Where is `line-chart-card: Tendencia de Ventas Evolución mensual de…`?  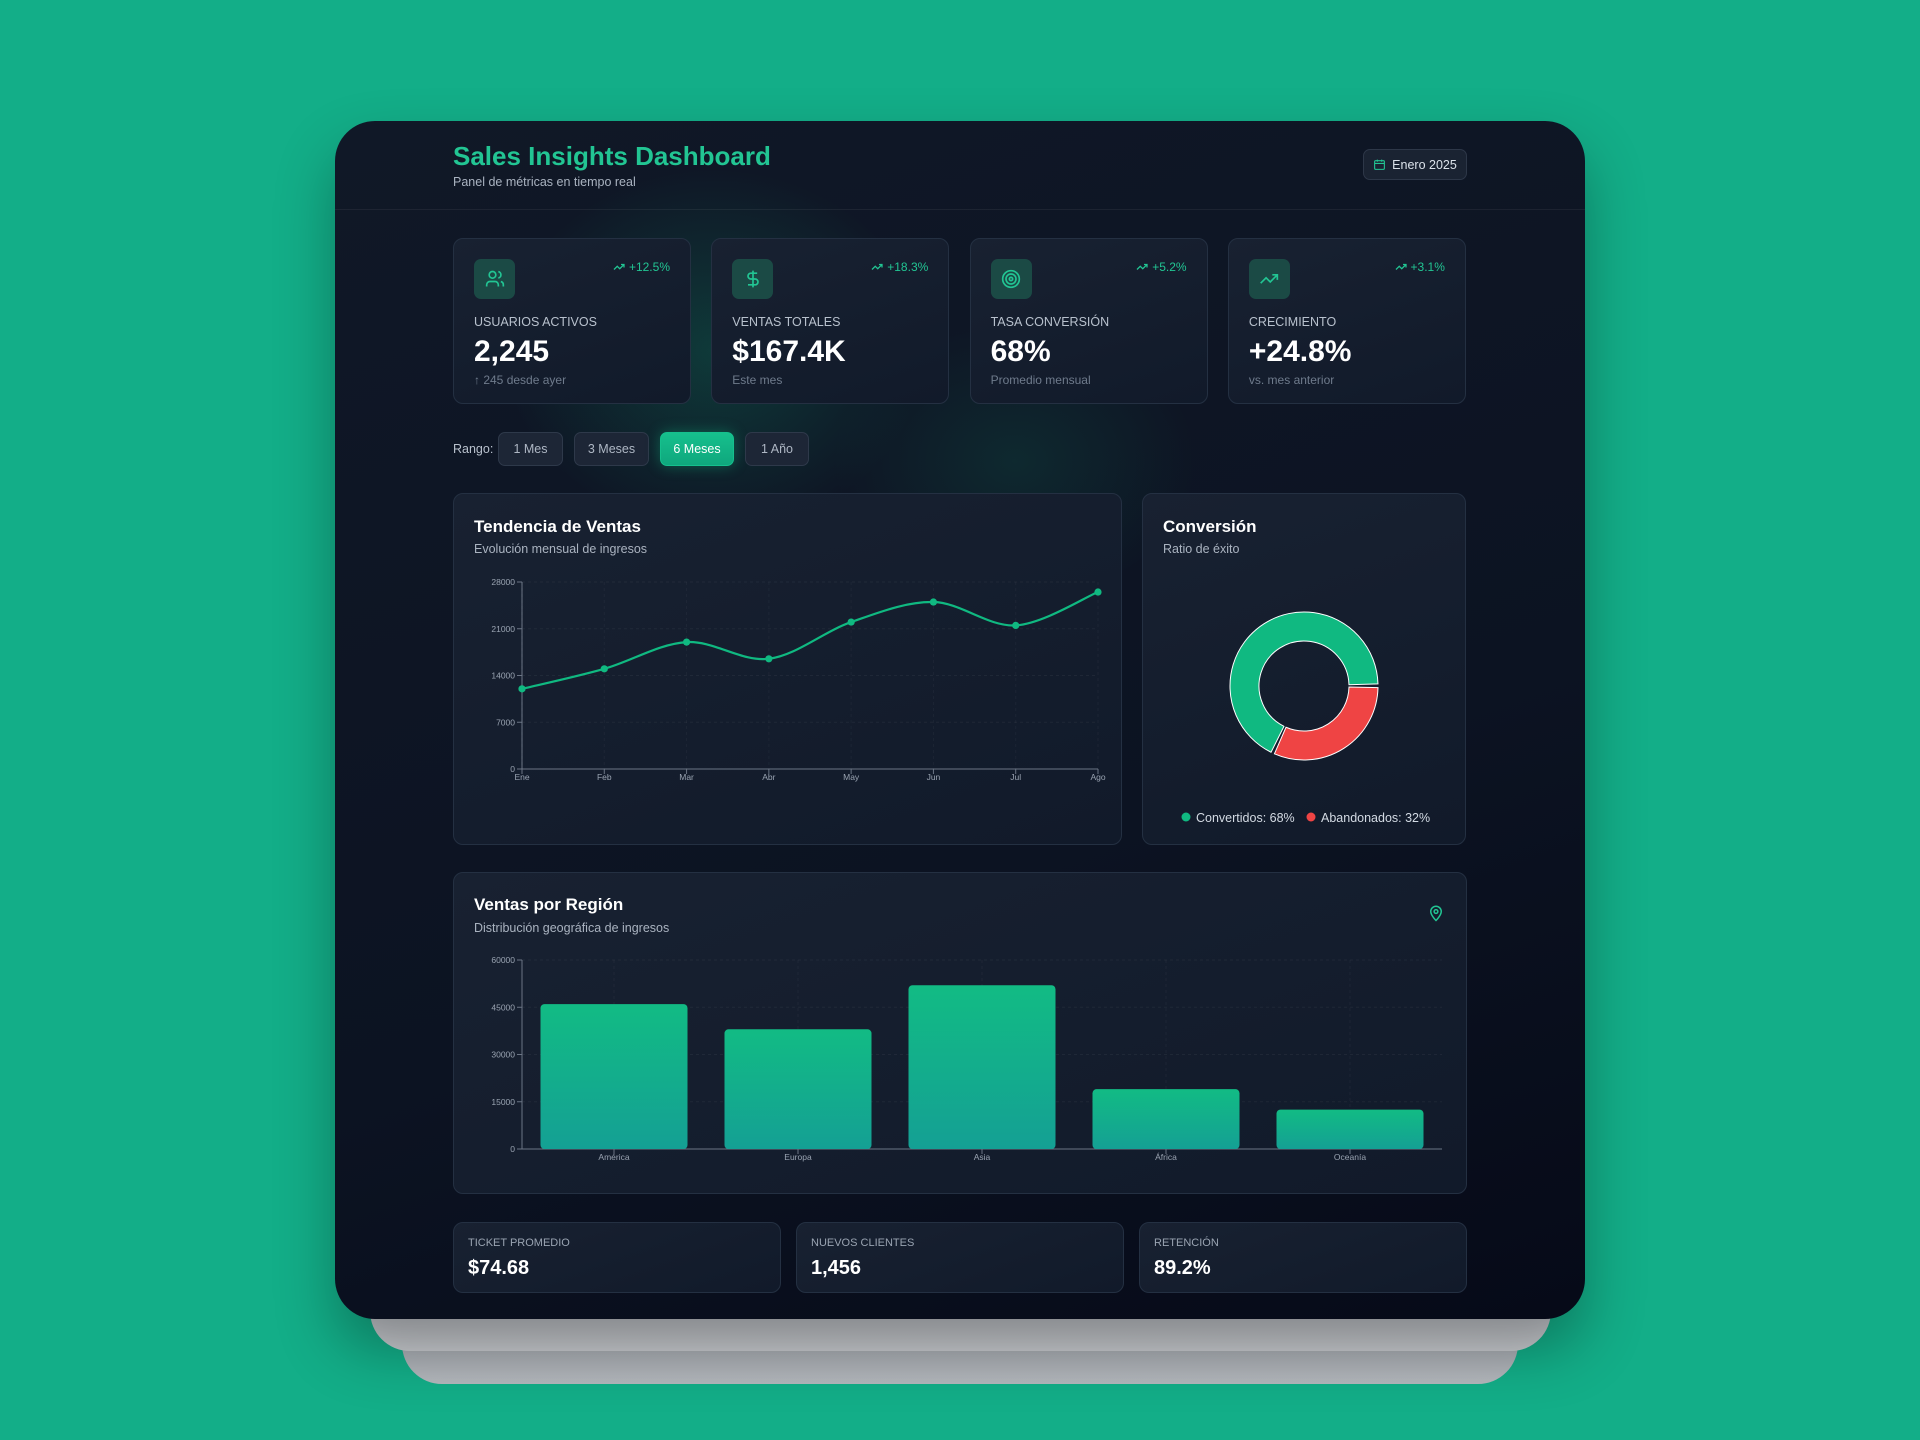
line-chart-card: Tendencia de Ventas Evolución mensual de… is located at coordinates (787, 669).